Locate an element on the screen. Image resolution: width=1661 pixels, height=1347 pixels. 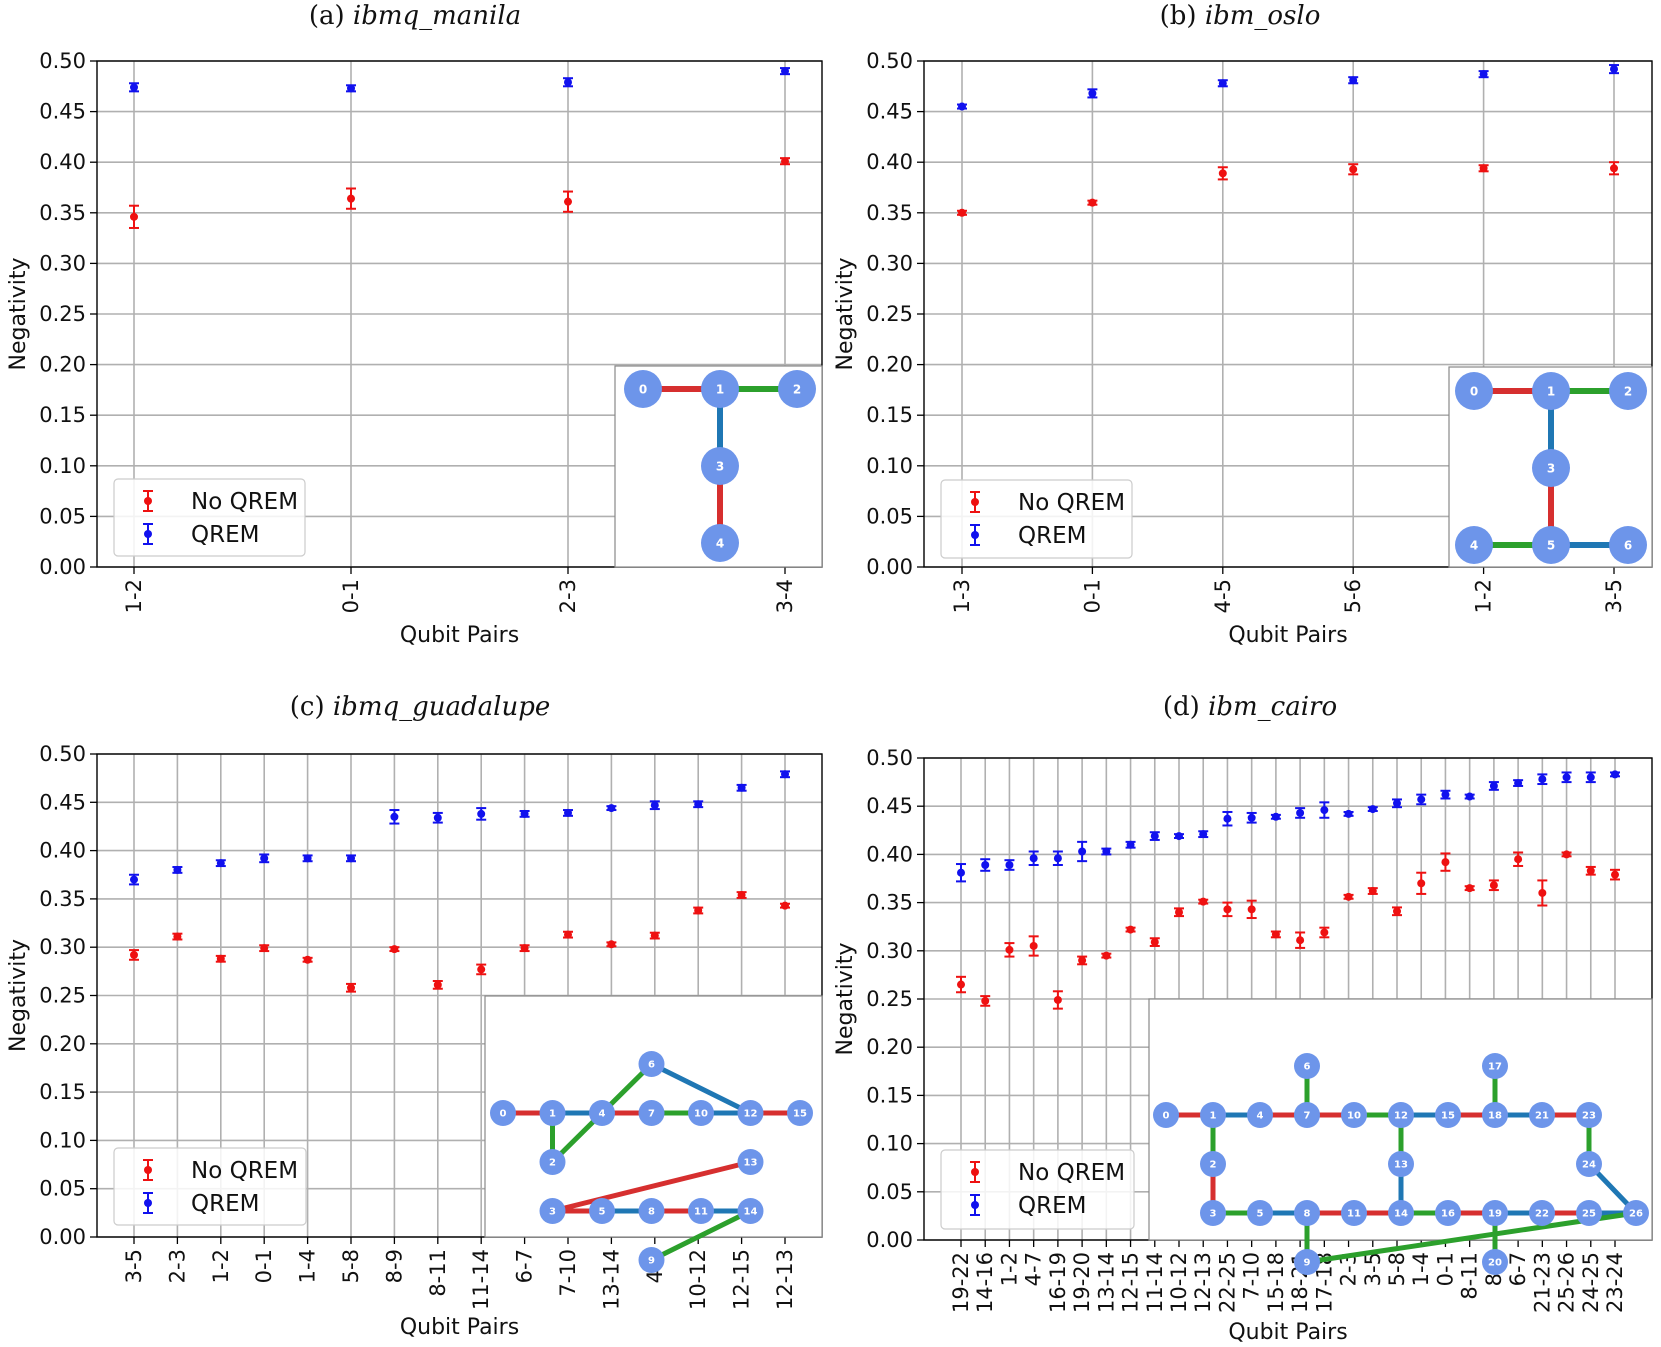
qubit-label: 1 is located at coordinates (552, 1114).